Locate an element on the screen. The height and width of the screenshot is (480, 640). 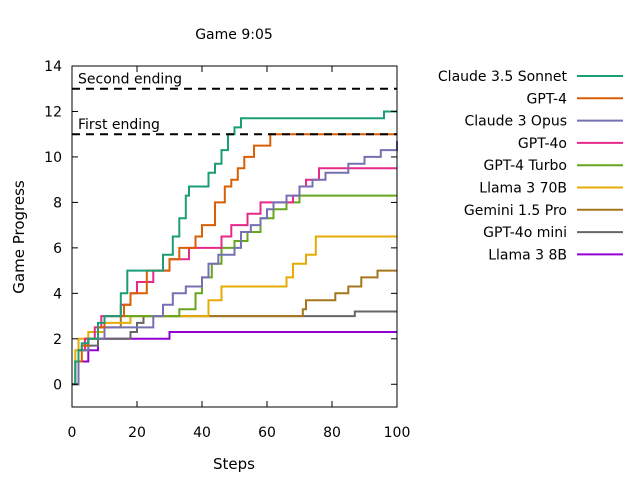
y-axis-label: Game Progress is located at coordinates (19, 237).